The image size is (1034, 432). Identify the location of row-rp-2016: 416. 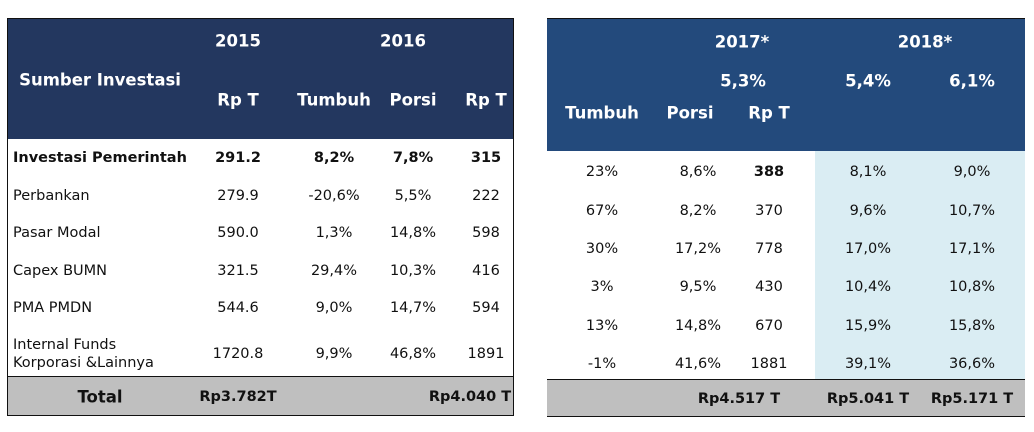
(486, 271).